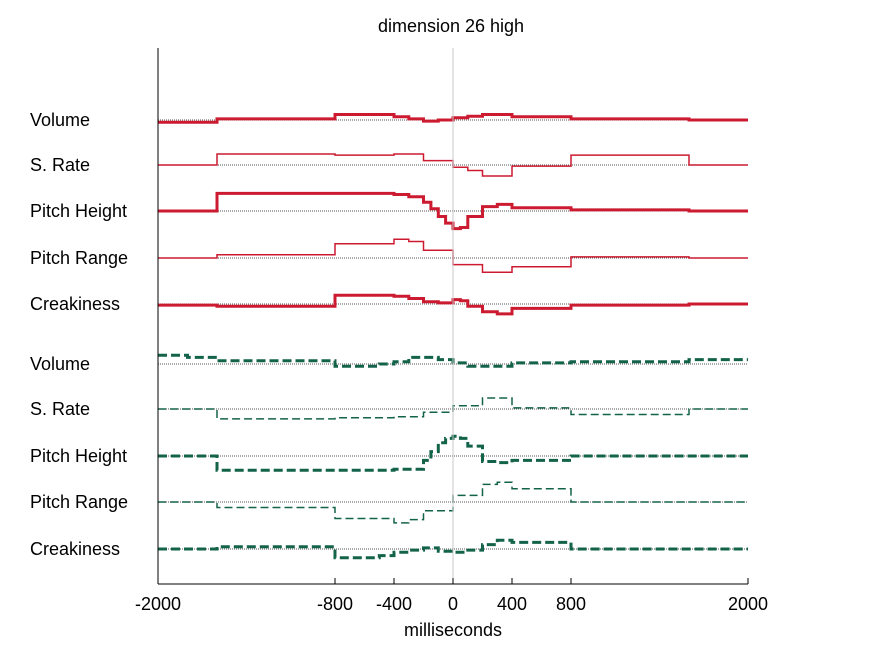  Describe the element at coordinates (78, 211) in the screenshot. I see `row-label-red-3: Pitch Height` at that location.